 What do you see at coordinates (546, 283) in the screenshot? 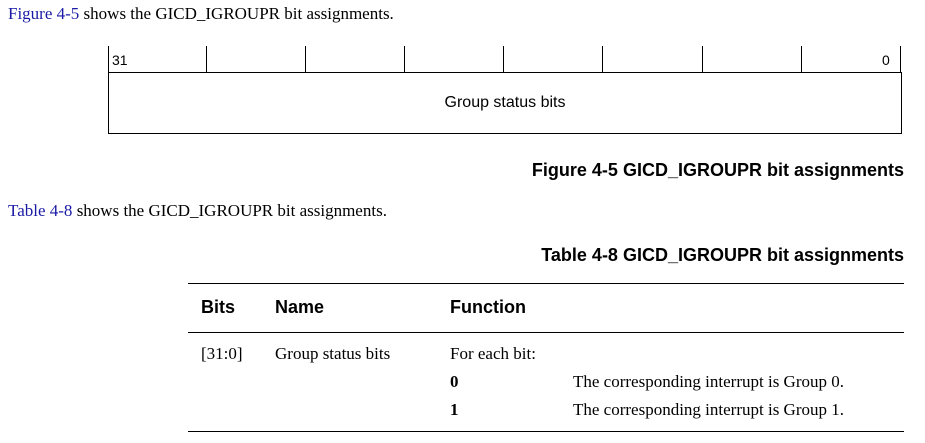
I see `table-top-rule` at bounding box center [546, 283].